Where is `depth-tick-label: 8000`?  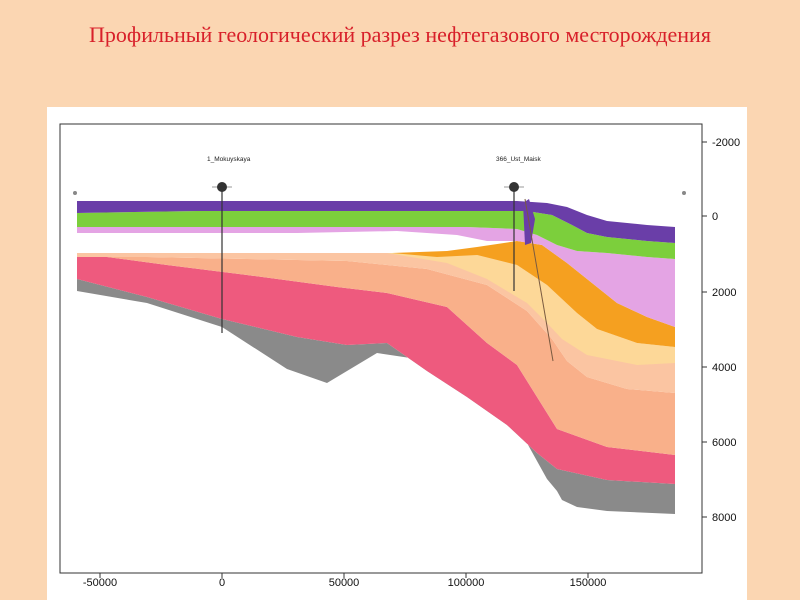 depth-tick-label: 8000 is located at coordinates (724, 518).